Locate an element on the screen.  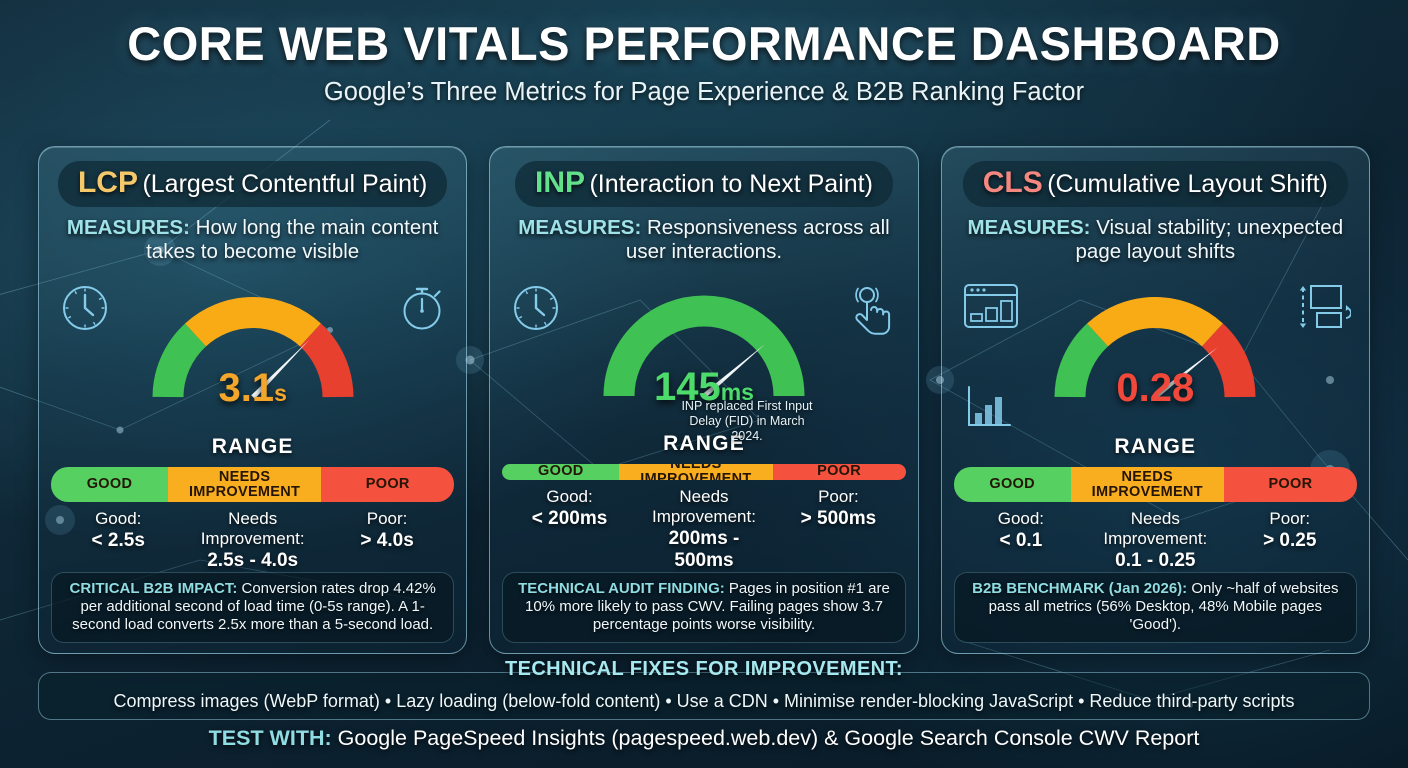
threshold-value: 0.1 - 0.25 is located at coordinates (1155, 560).